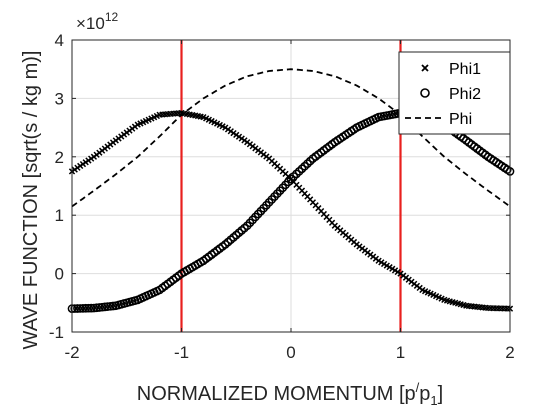 The width and height of the screenshot is (560, 420). I want to click on x-axis-label-denominator: p, so click(424, 394).